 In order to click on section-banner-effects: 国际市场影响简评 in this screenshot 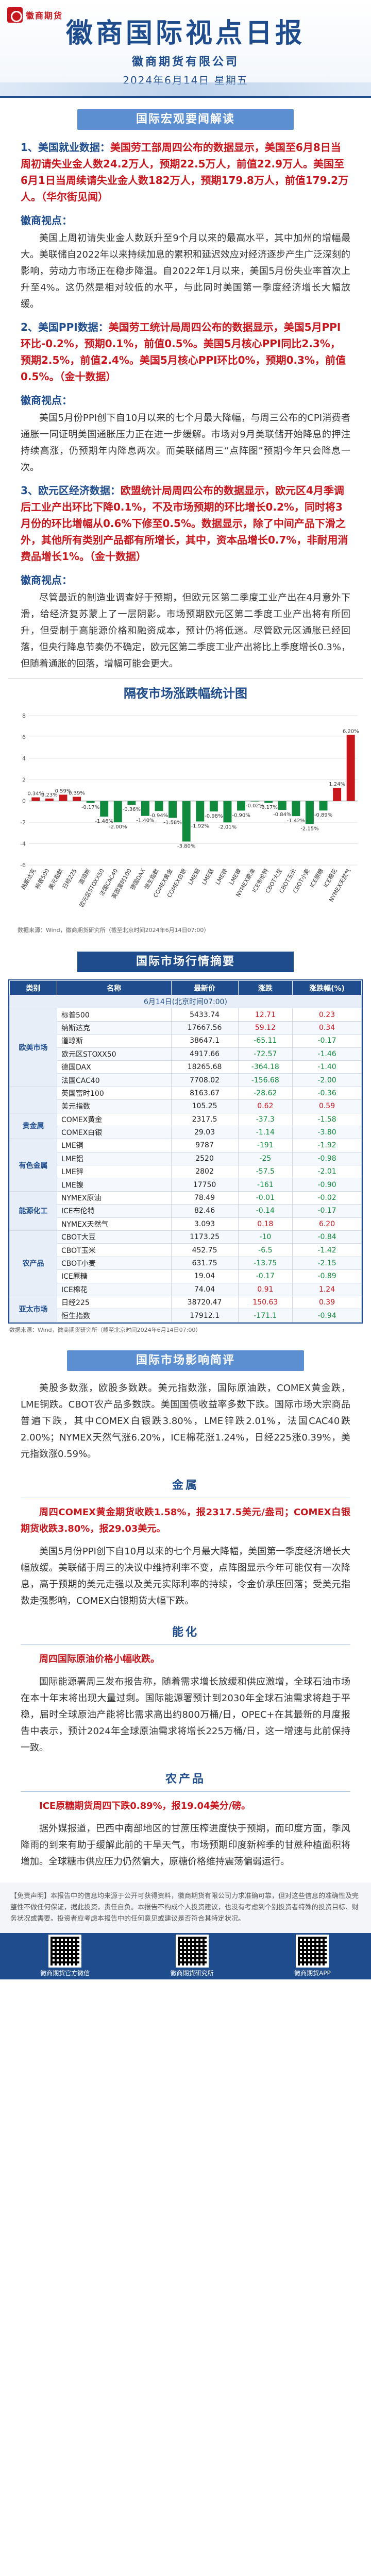, I will do `click(185, 1360)`.